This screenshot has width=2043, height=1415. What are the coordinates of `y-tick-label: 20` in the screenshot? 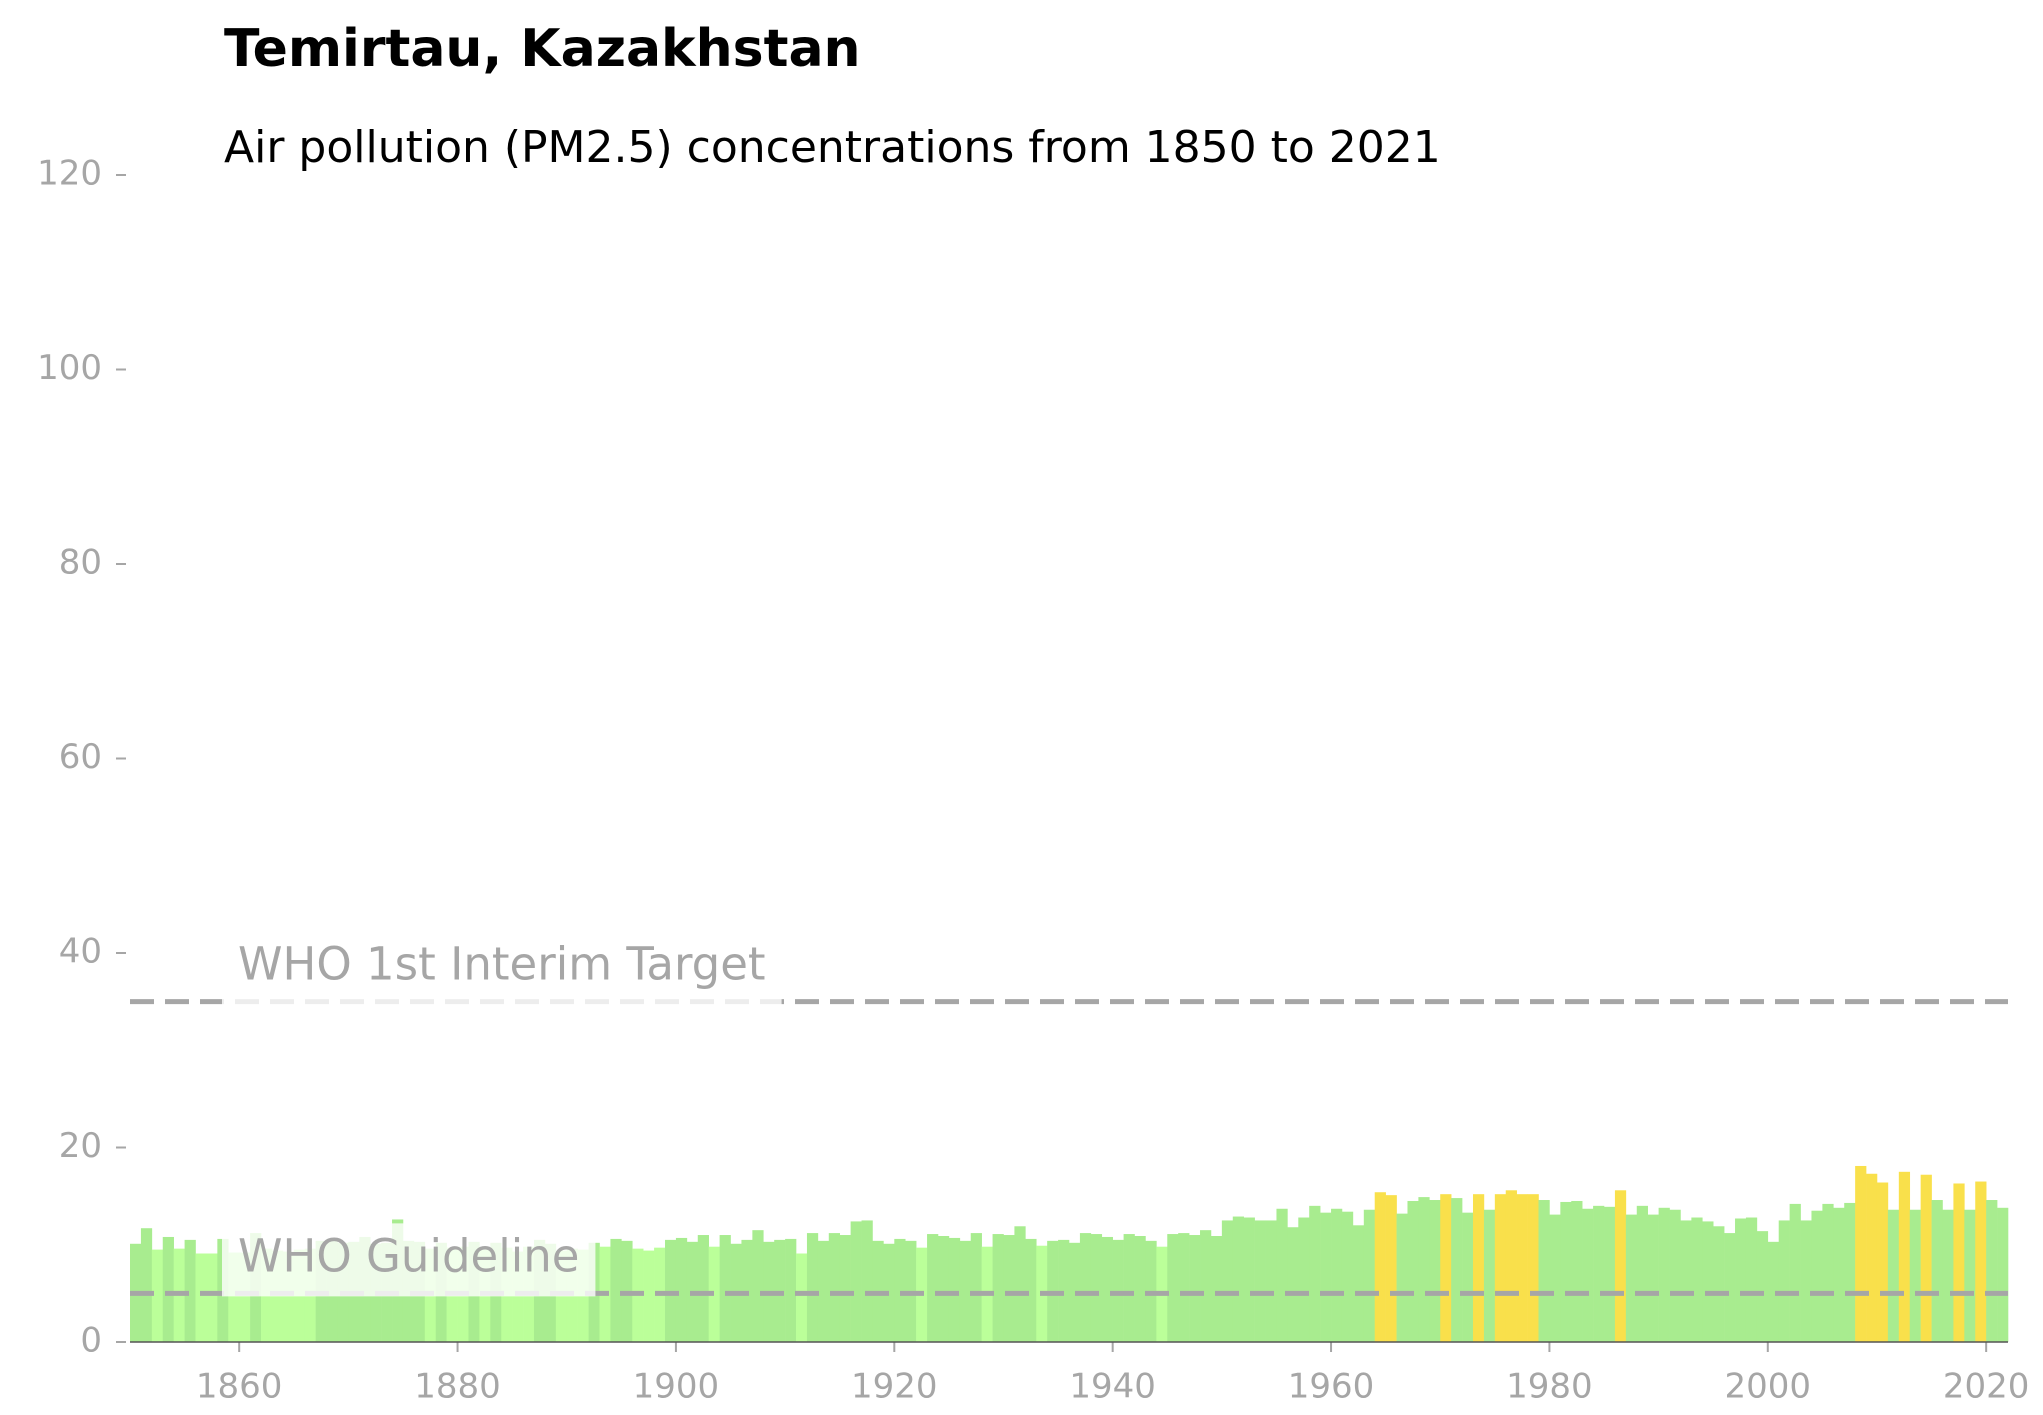 It's located at (80, 1146).